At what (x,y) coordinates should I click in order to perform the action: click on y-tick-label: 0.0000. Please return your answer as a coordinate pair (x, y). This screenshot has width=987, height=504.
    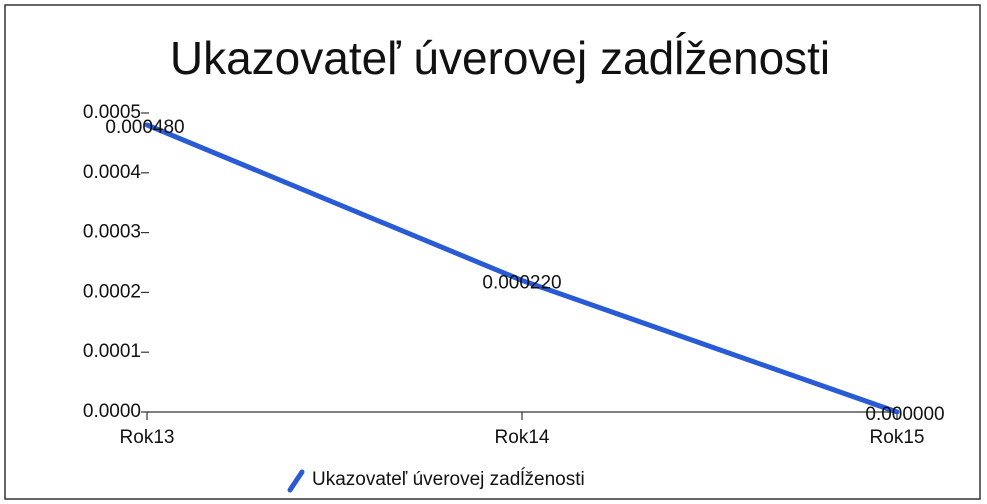
    Looking at the image, I should click on (112, 411).